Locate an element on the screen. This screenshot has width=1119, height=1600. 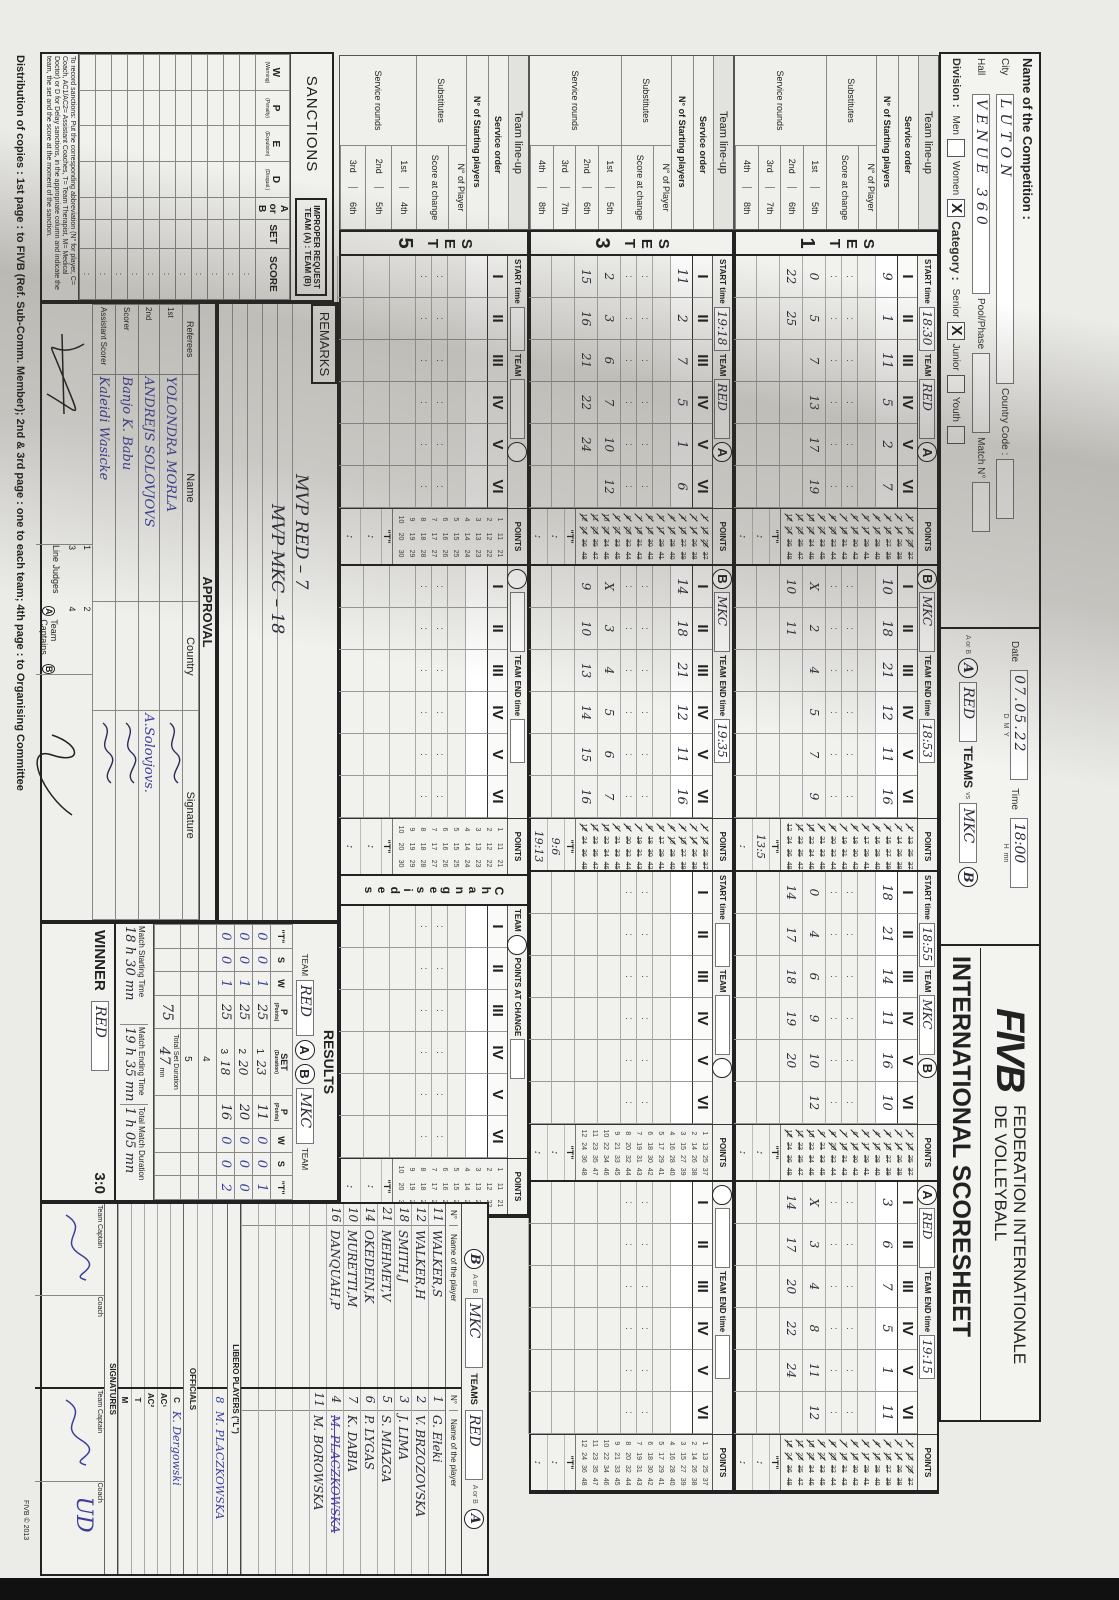
point-number: 29 is located at coordinates (865, 1158).